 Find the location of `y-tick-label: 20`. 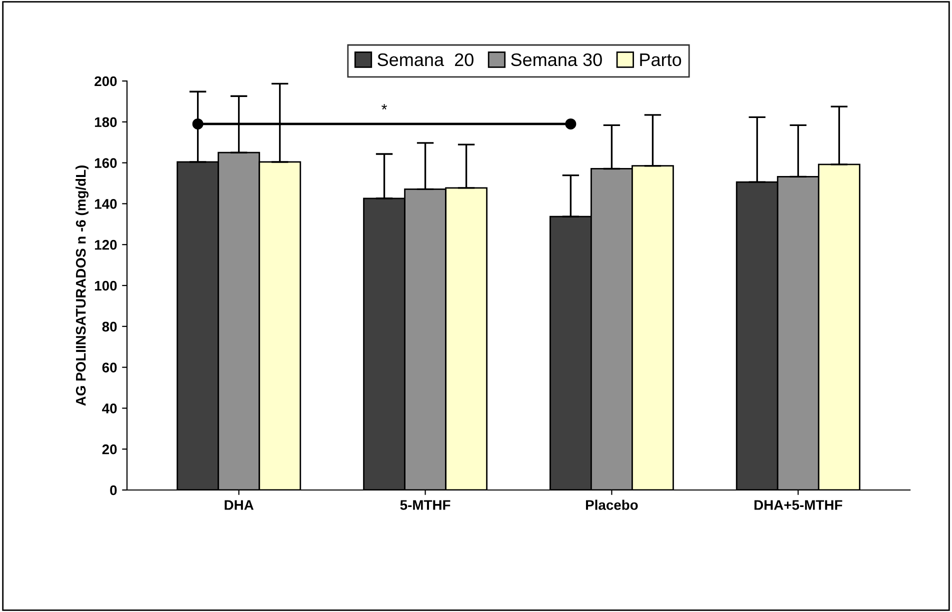

y-tick-label: 20 is located at coordinates (109, 449).